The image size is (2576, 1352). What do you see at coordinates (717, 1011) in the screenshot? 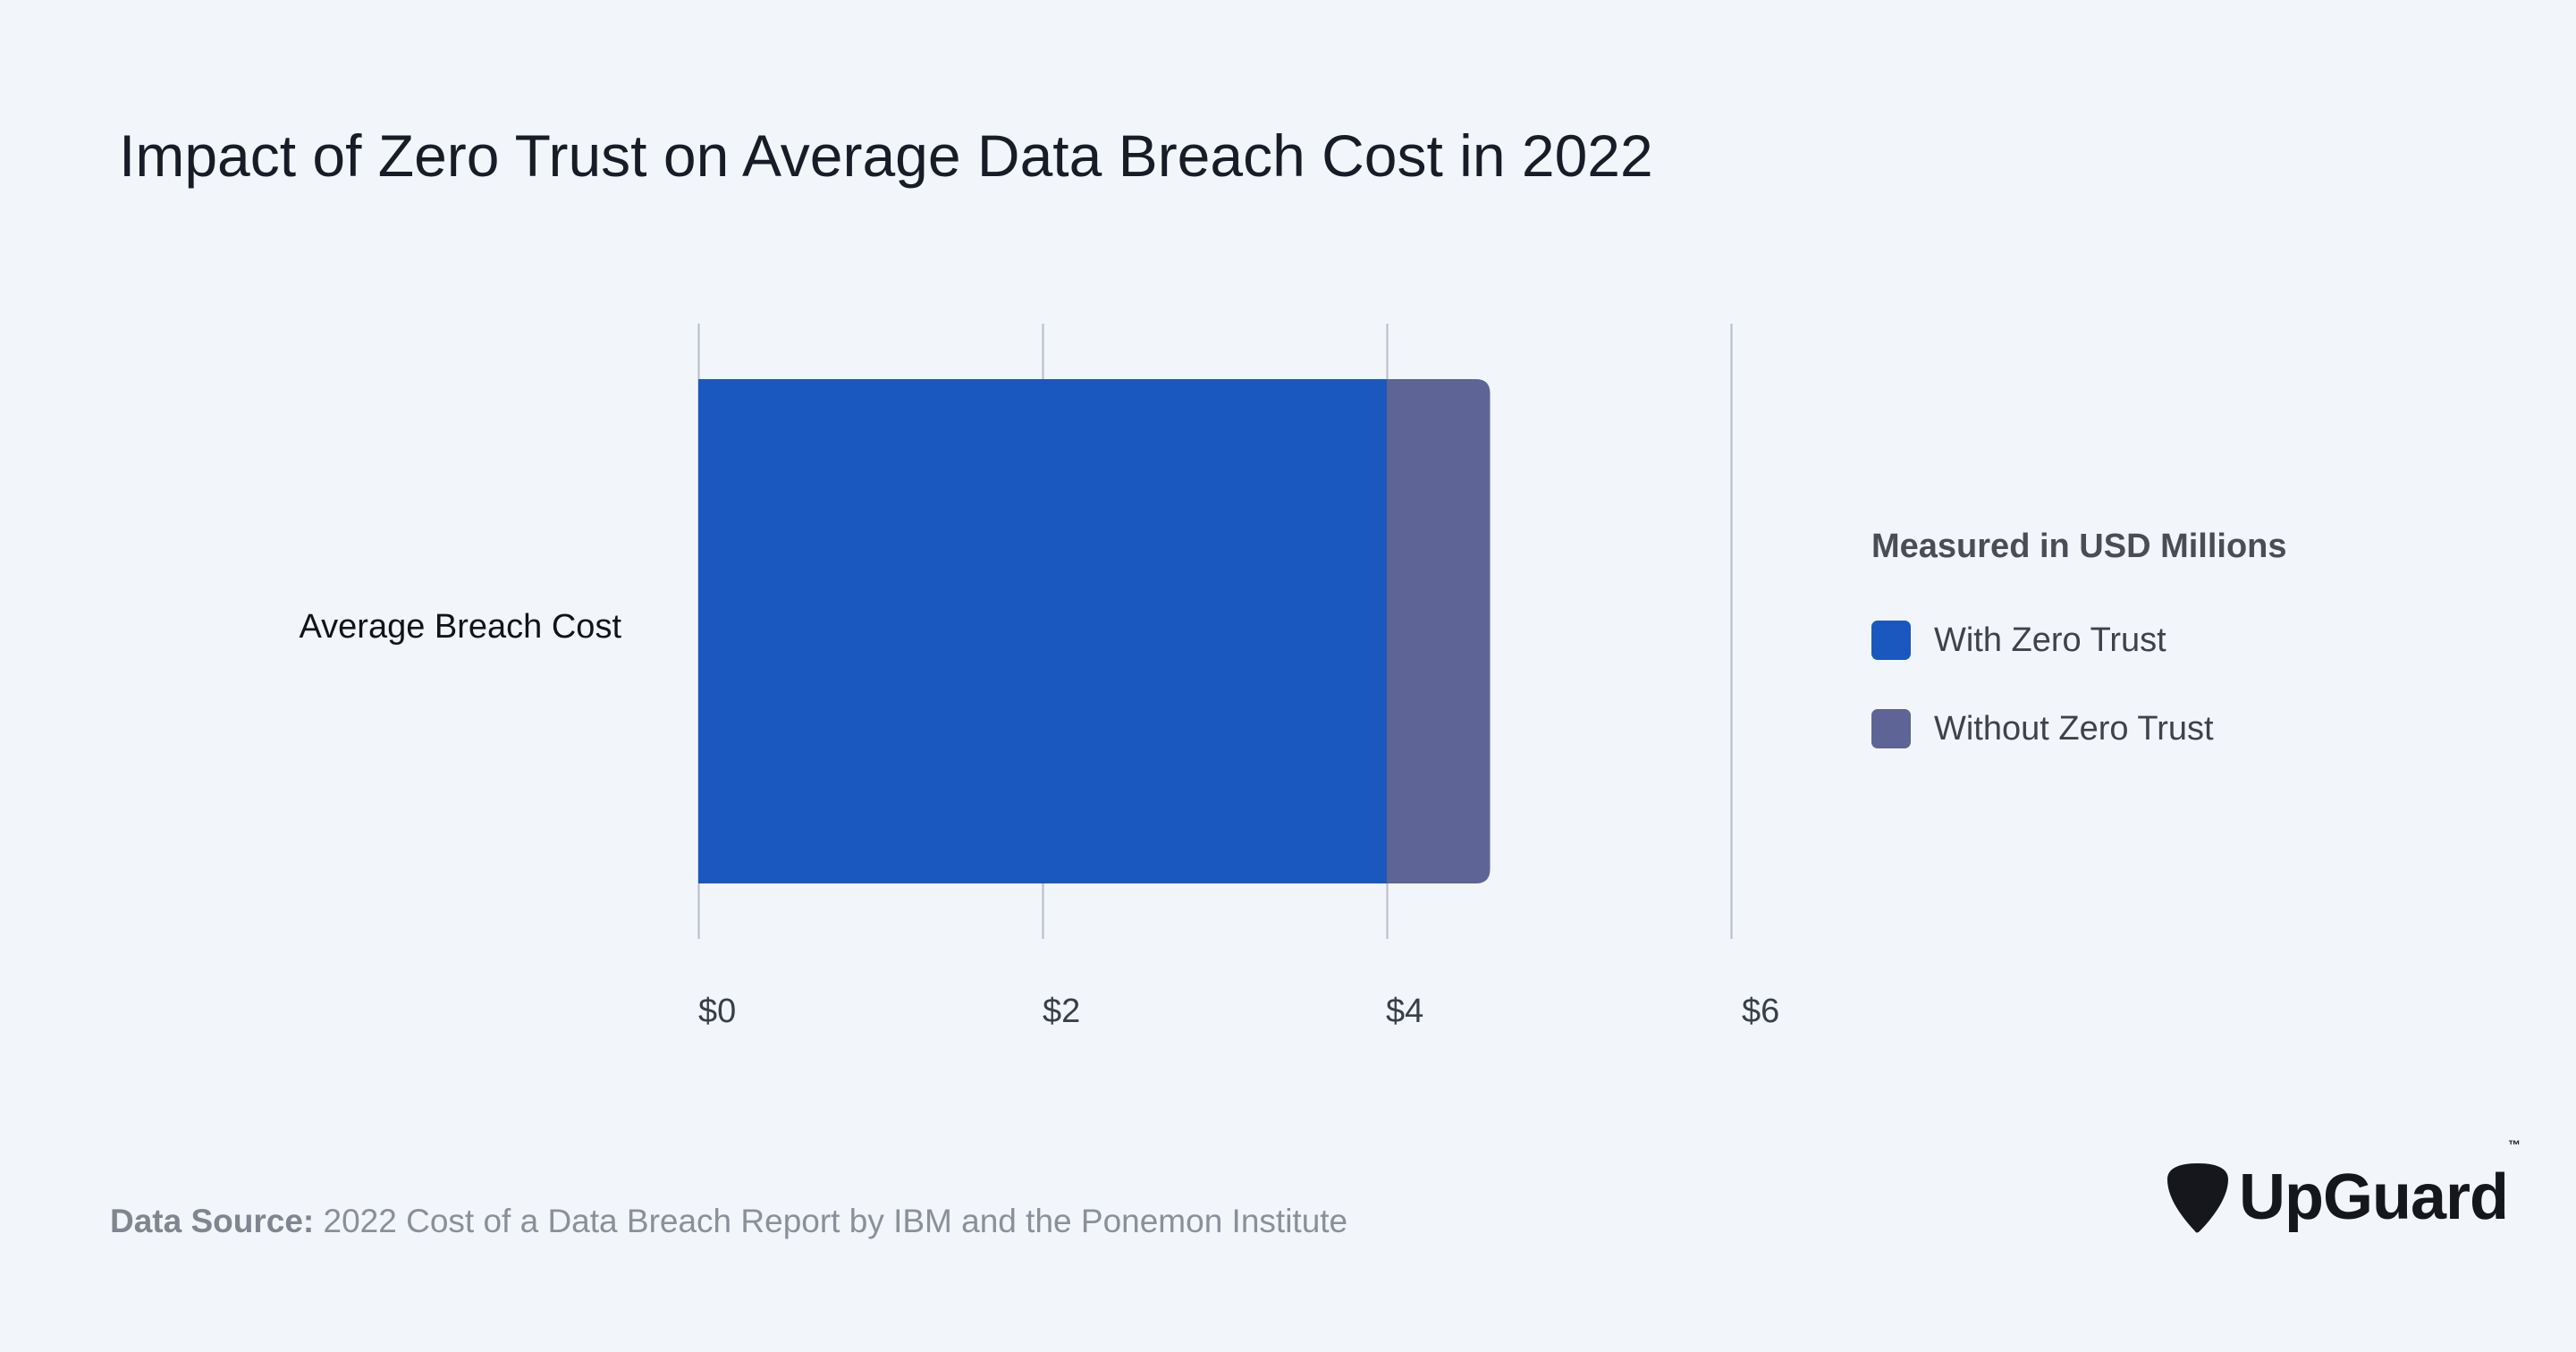
I see `x-tick-label-0: $0` at bounding box center [717, 1011].